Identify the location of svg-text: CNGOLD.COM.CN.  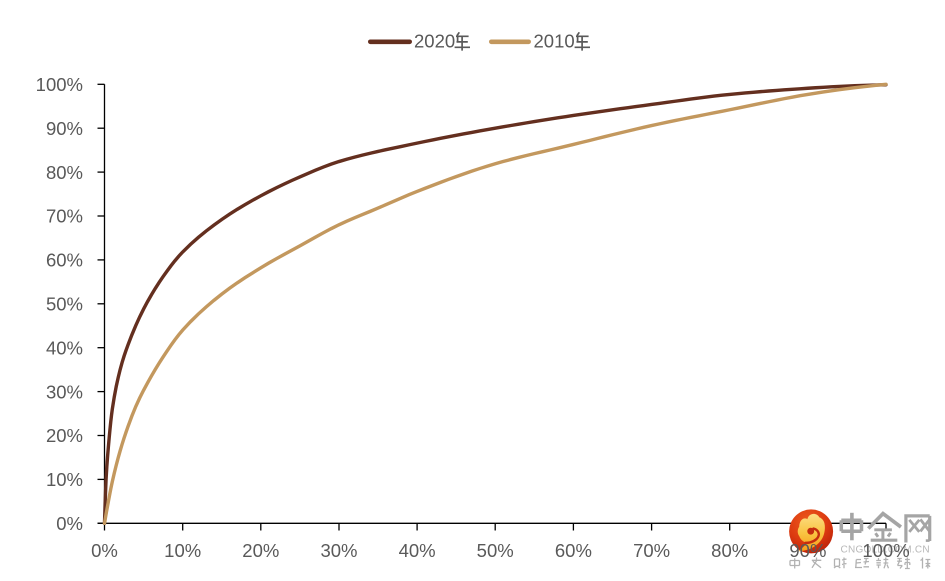
(885, 549).